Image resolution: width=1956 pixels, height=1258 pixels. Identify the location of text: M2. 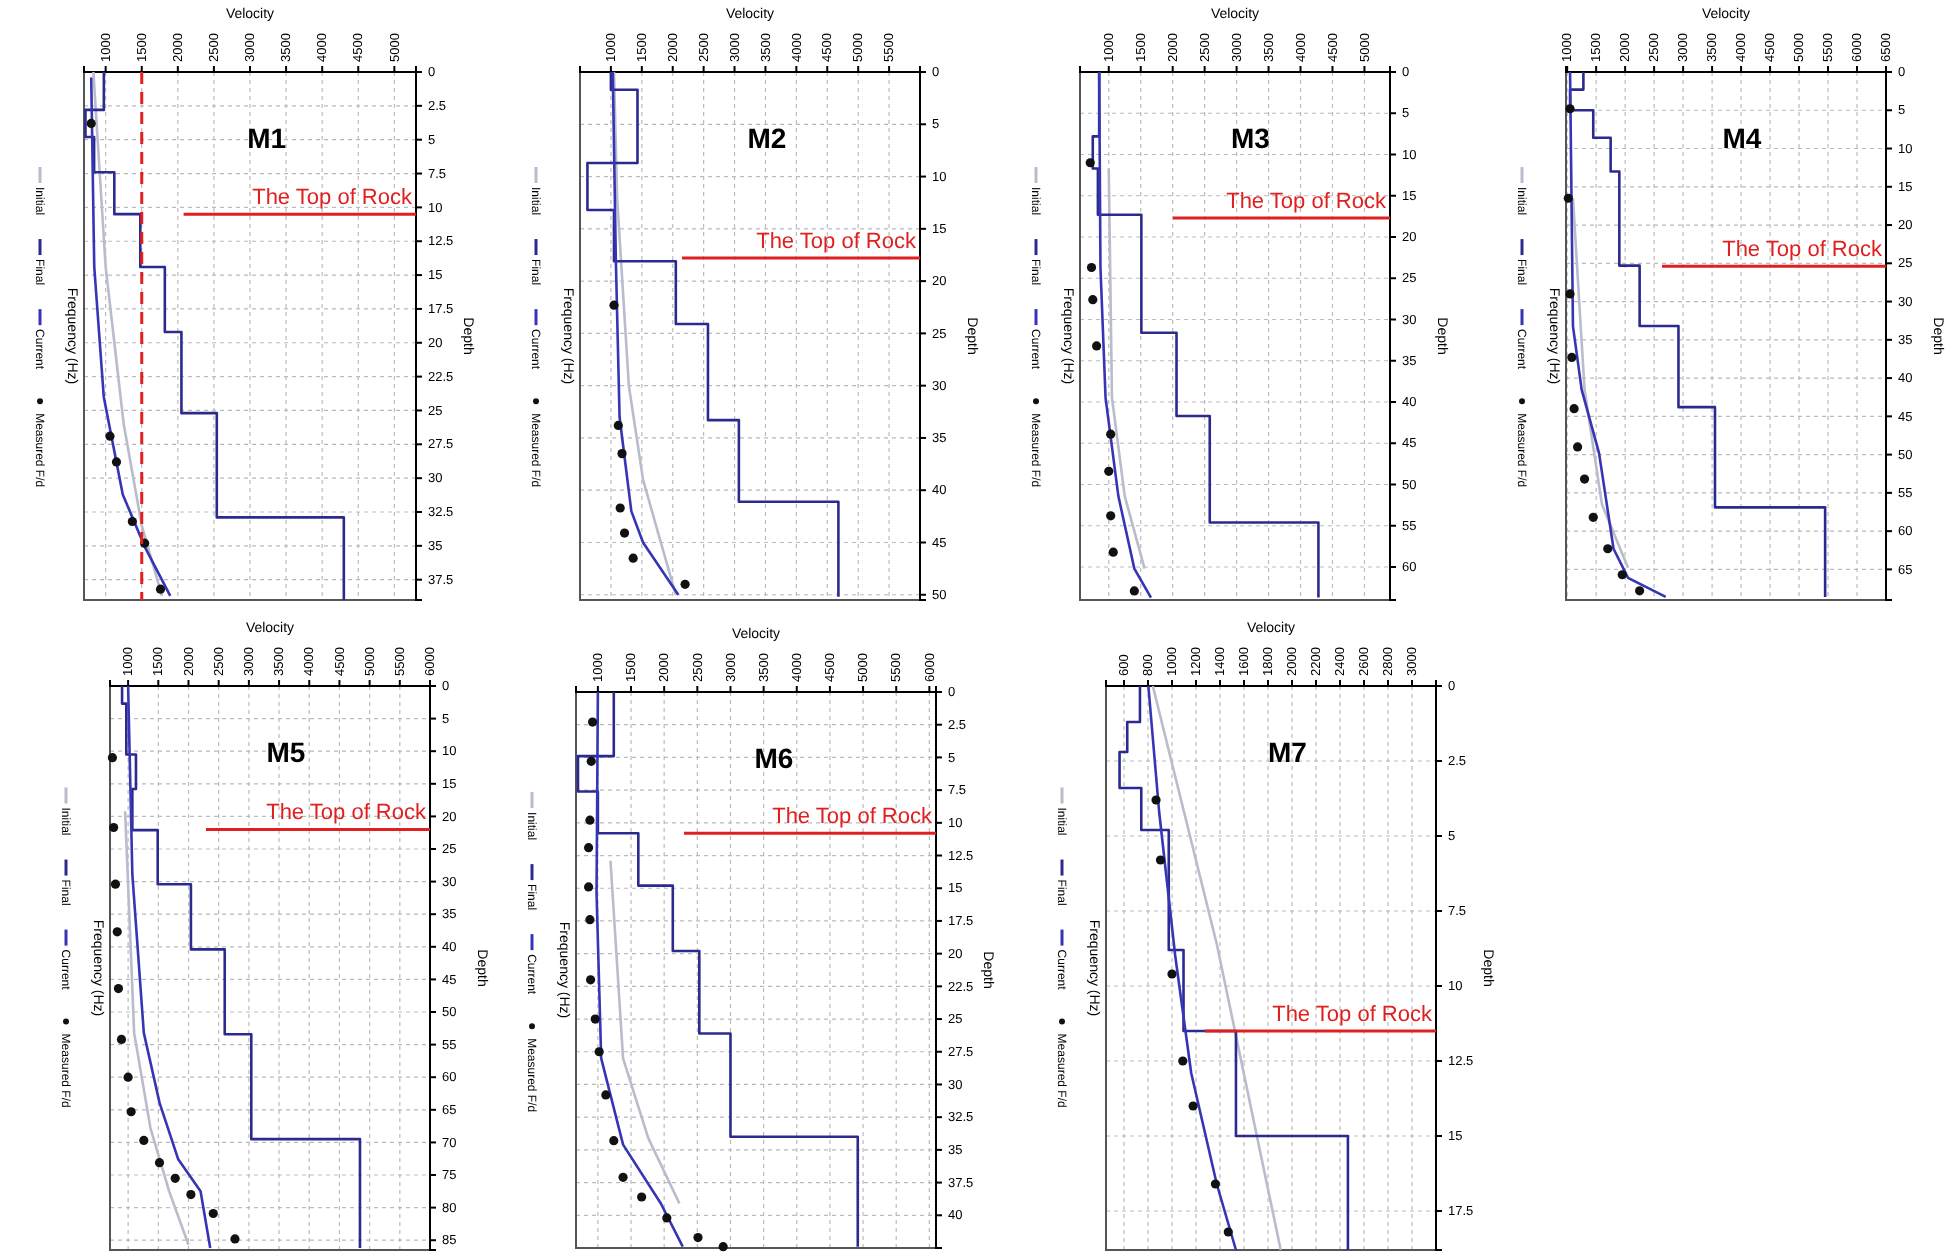
(767, 138).